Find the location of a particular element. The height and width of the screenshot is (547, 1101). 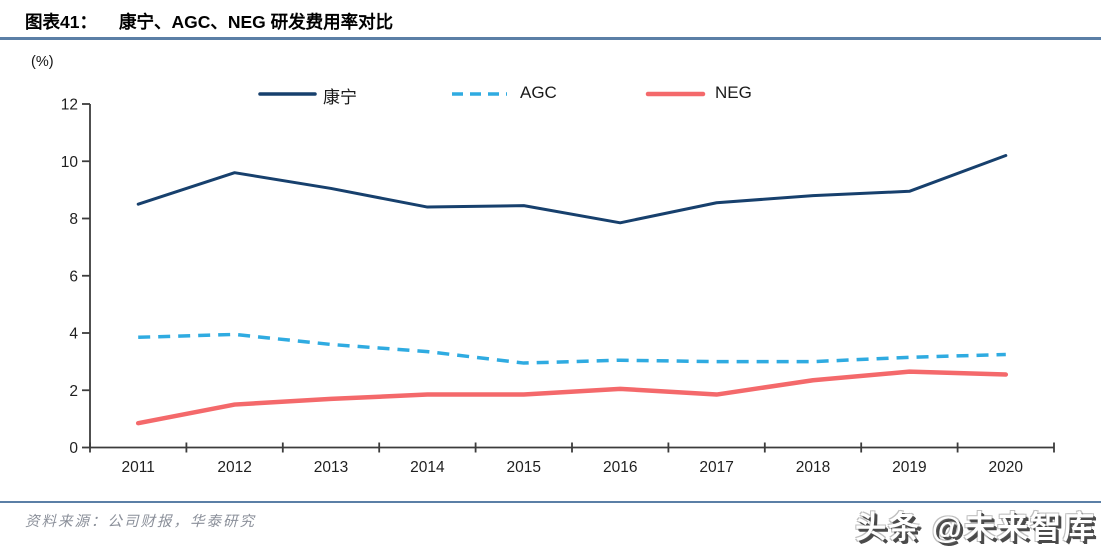

figure-title-row: 图表41： 康宁、AGC、NEG 研发费用率对比 is located at coordinates (209, 21).